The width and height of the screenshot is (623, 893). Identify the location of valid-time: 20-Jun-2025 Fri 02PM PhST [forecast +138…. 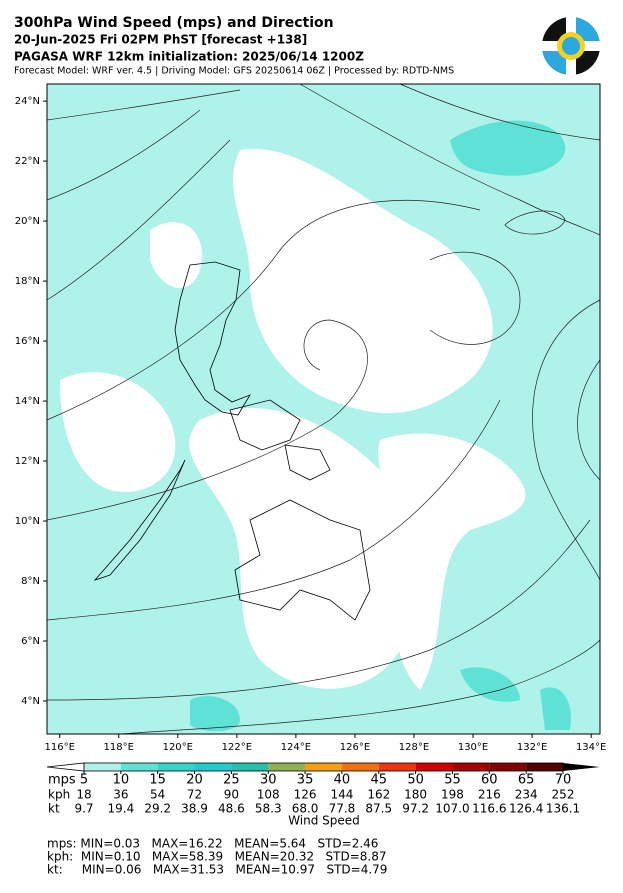
(160, 40).